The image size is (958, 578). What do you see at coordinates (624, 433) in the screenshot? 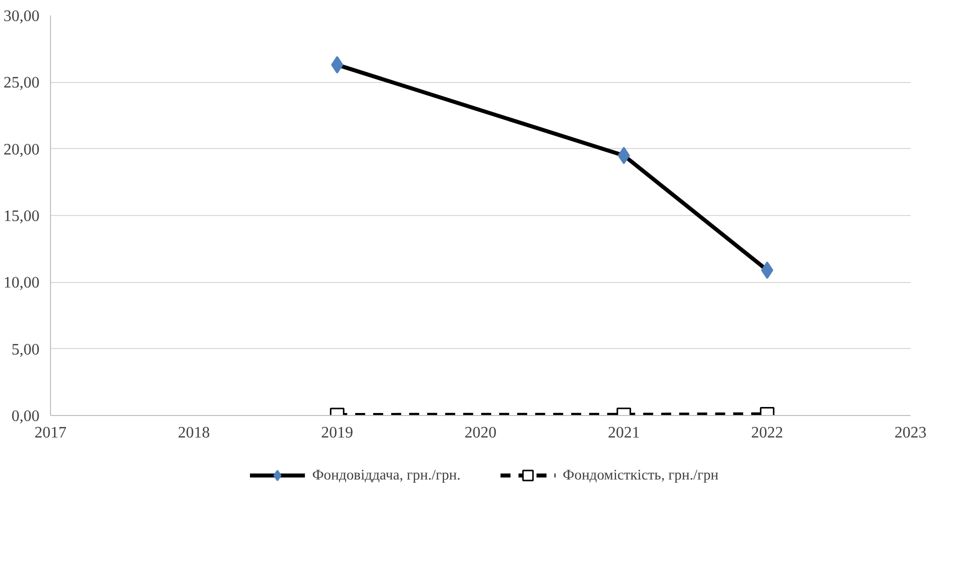
I see `x-tick-label: 2021` at bounding box center [624, 433].